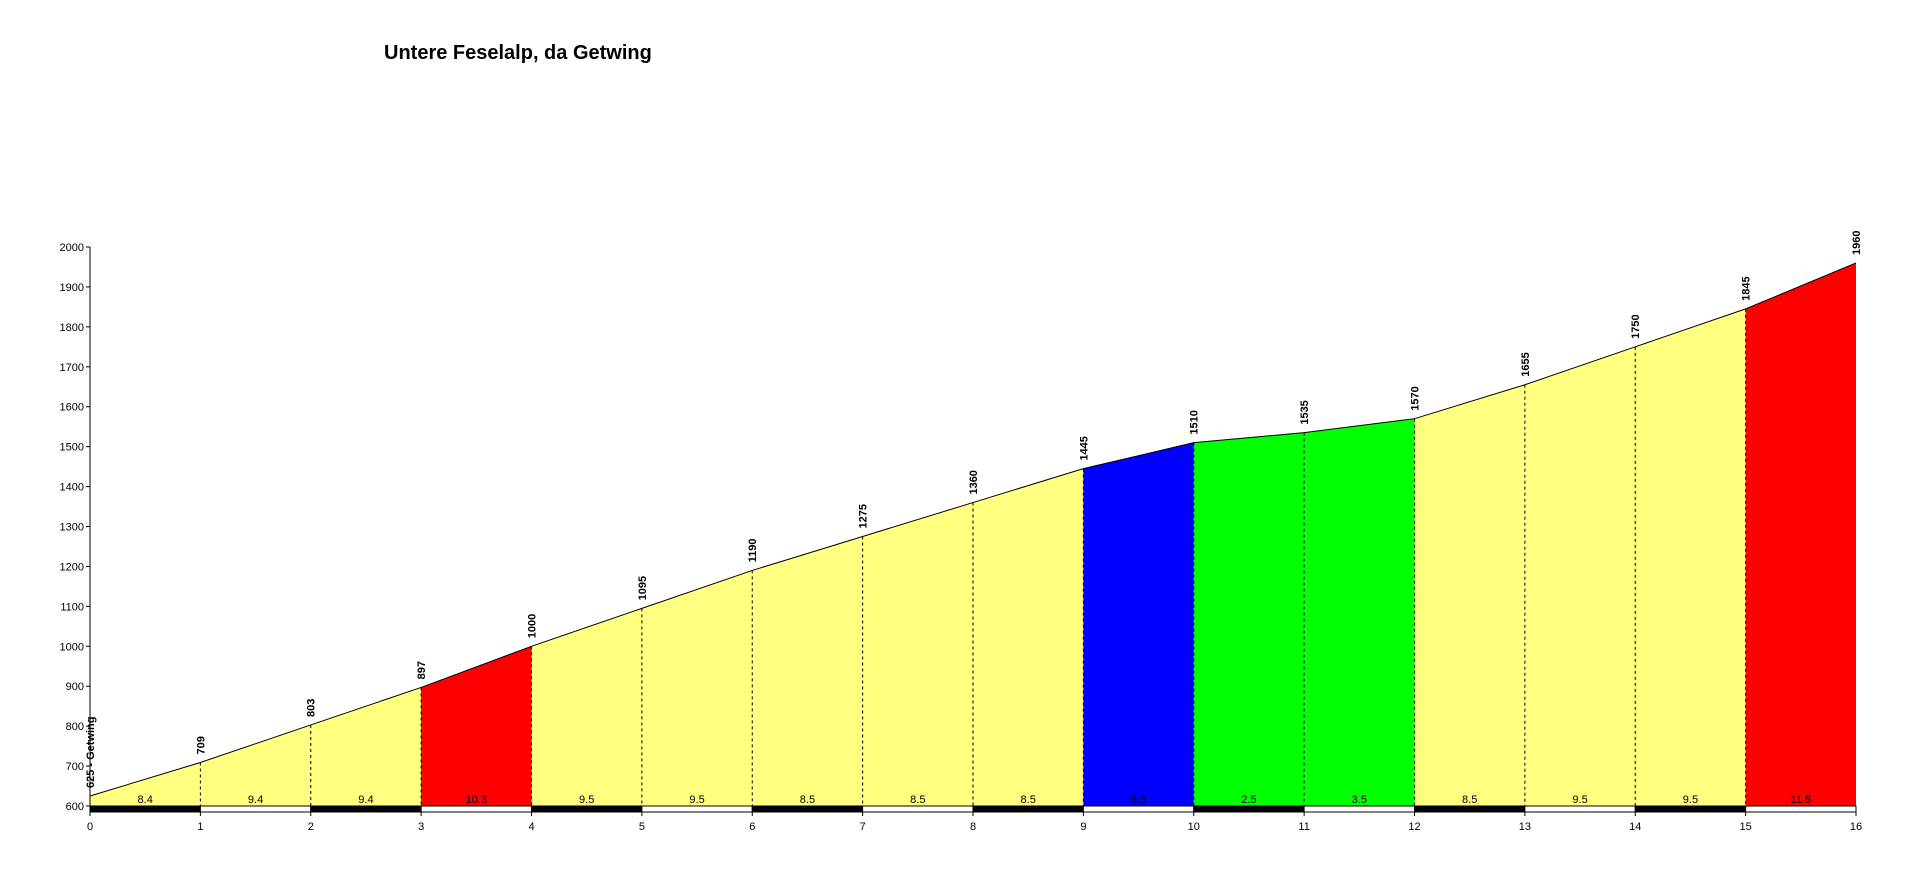  What do you see at coordinates (72, 567) in the screenshot?
I see `y-tick-label: 1200` at bounding box center [72, 567].